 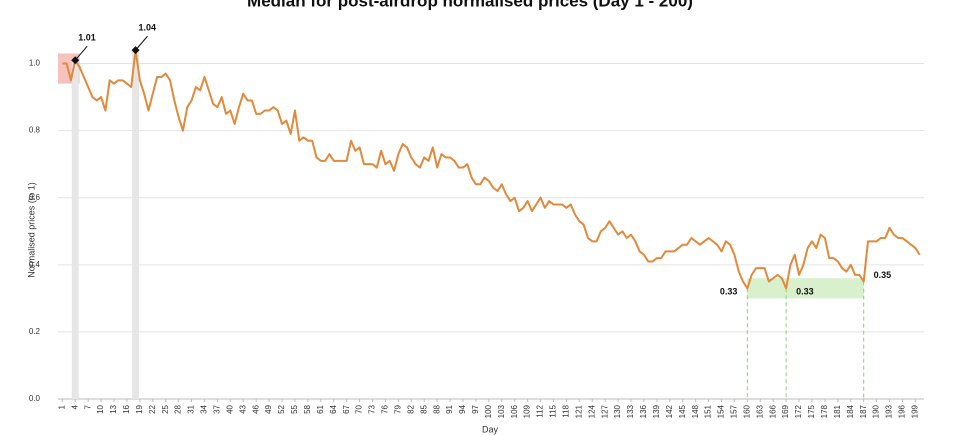 What do you see at coordinates (152, 408) in the screenshot?
I see `x-tick-label: 22` at bounding box center [152, 408].